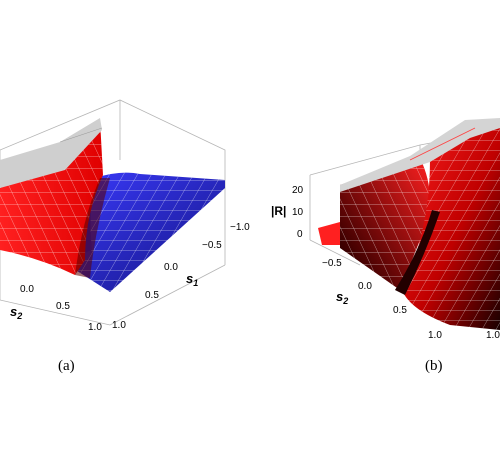  Describe the element at coordinates (493, 335) in the screenshot. I see `panel-b-extra-tick: 1.0` at that location.